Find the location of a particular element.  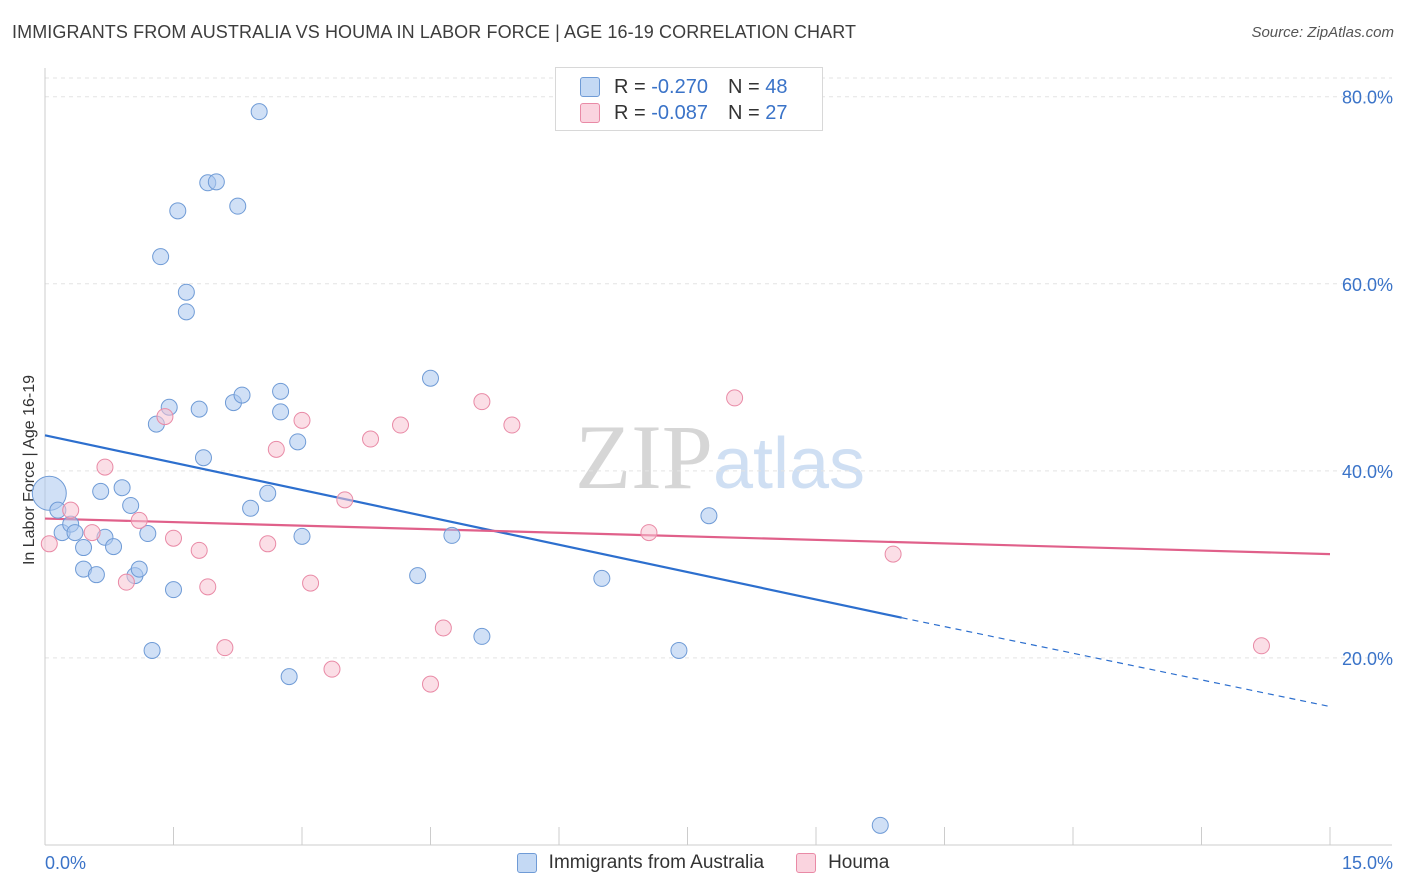

legend-label-australia: Immigrants from Australia is located at coordinates (656, 862).